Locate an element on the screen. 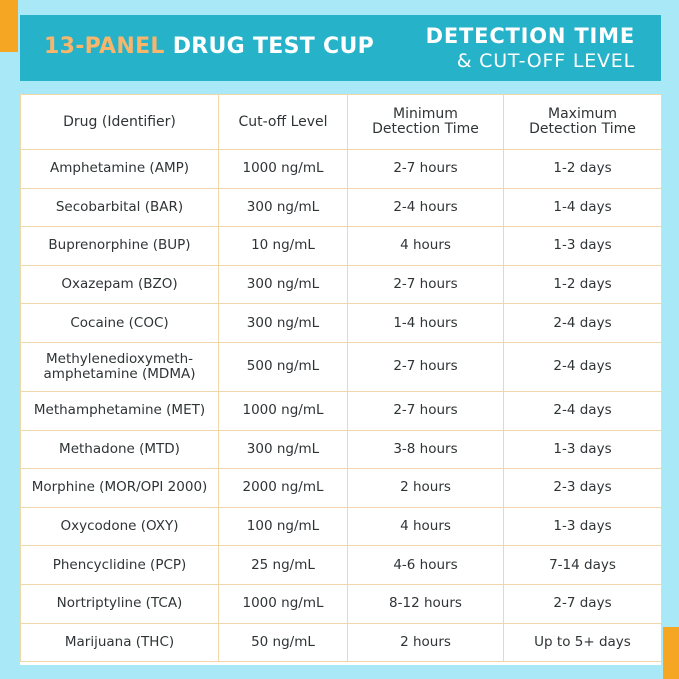 This screenshot has height=679, width=679. cell-drug: Oxycodone (OXY) is located at coordinates (119, 526).